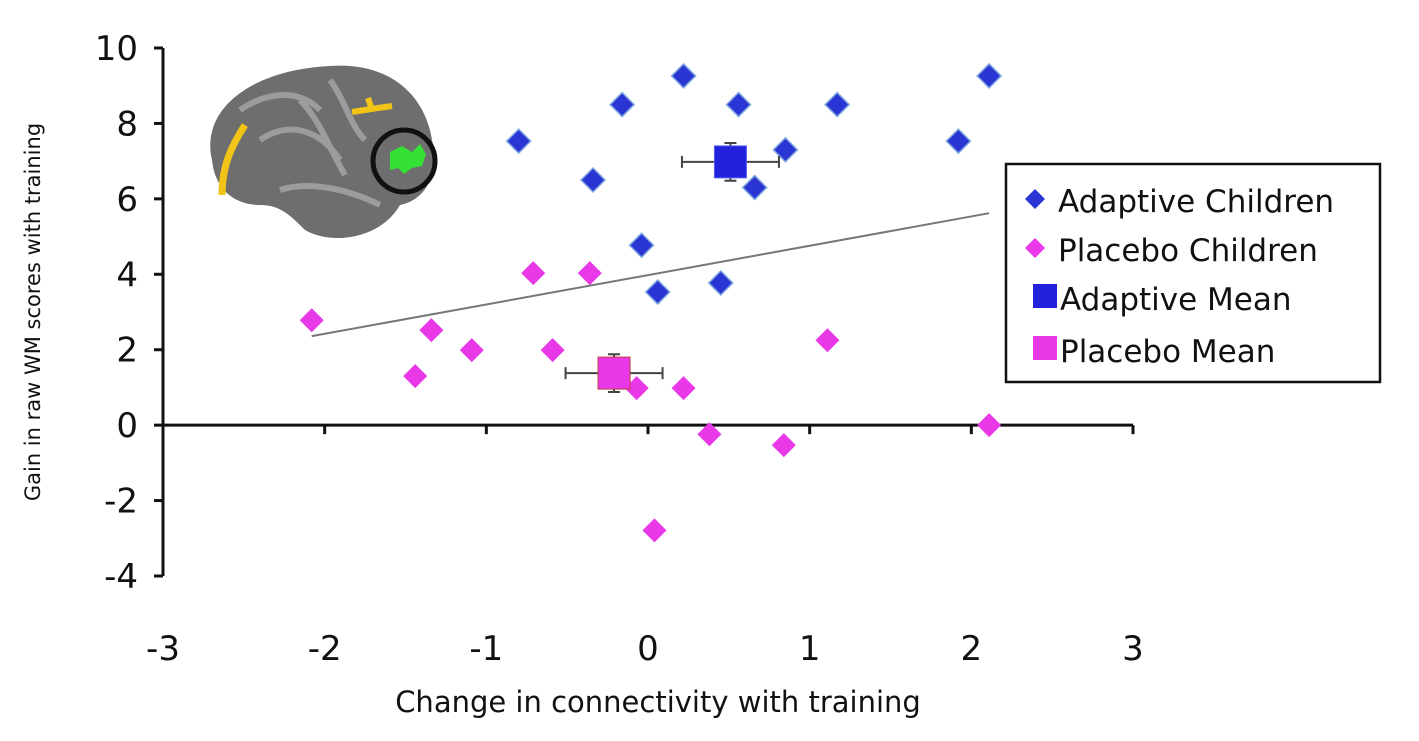  I want to click on x-tick-label: 0, so click(648, 649).